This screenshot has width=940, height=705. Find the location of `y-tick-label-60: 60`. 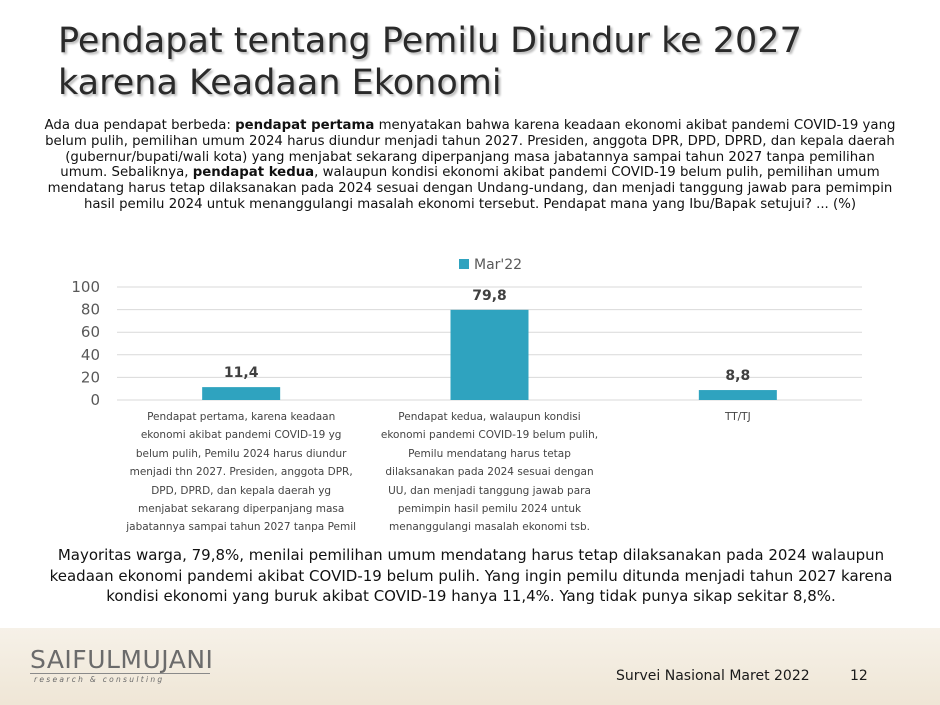

y-tick-label-60: 60 is located at coordinates (90, 332).